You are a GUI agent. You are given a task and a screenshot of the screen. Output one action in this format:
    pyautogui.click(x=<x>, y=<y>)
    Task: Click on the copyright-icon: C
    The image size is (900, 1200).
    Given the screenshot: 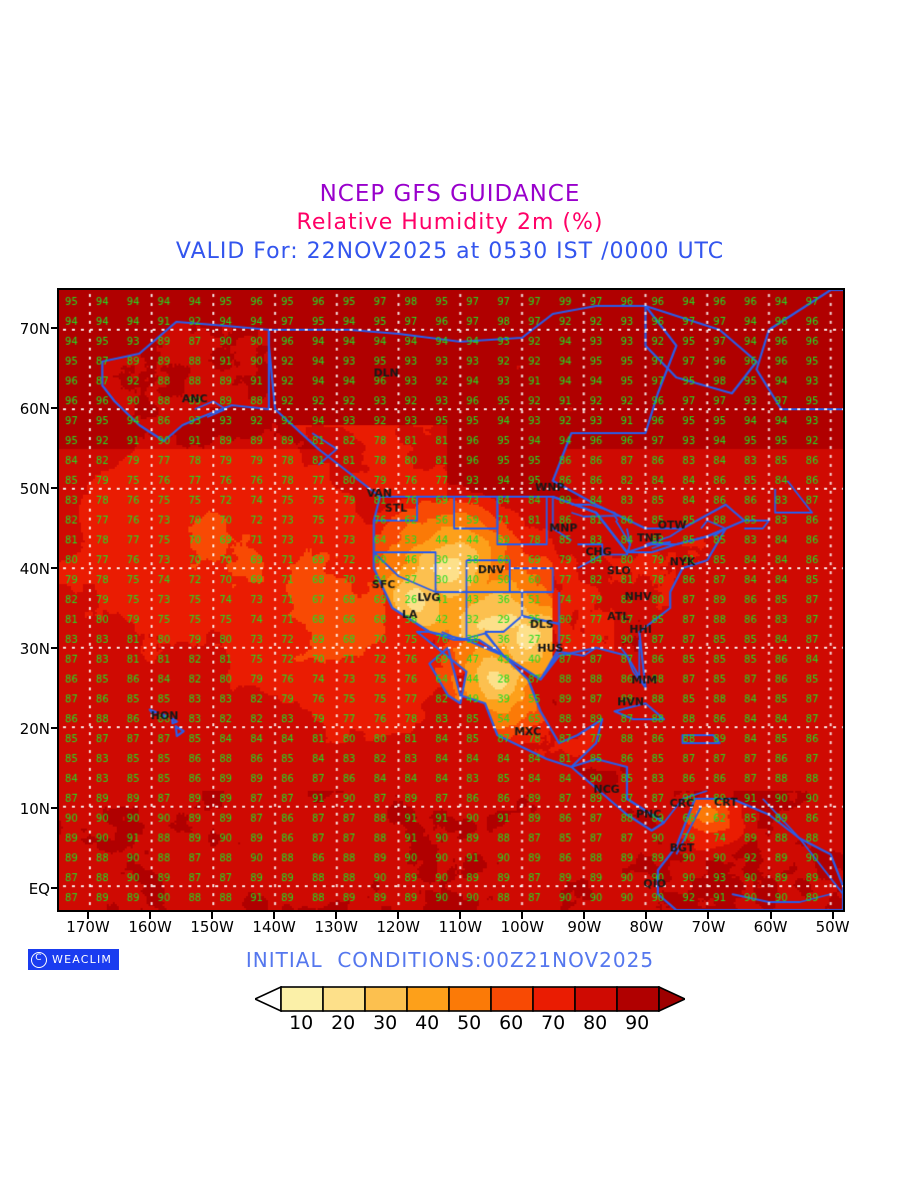 What is the action you would take?
    pyautogui.click(x=39, y=959)
    